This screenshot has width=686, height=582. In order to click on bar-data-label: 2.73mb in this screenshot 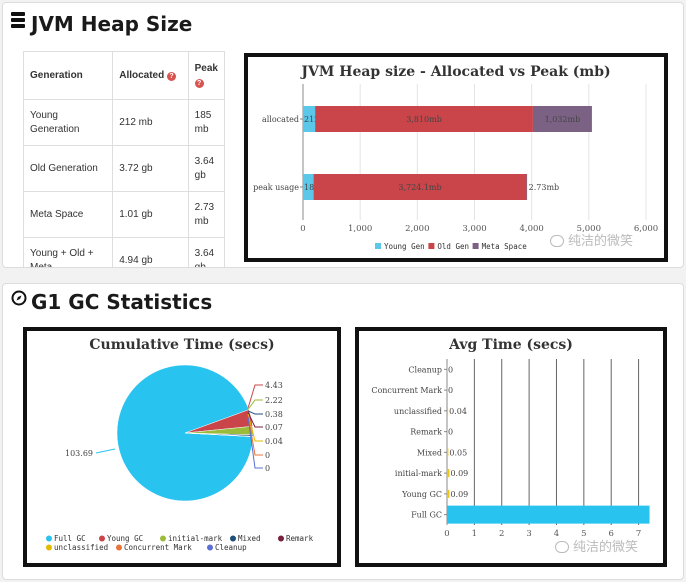, I will do `click(544, 187)`.